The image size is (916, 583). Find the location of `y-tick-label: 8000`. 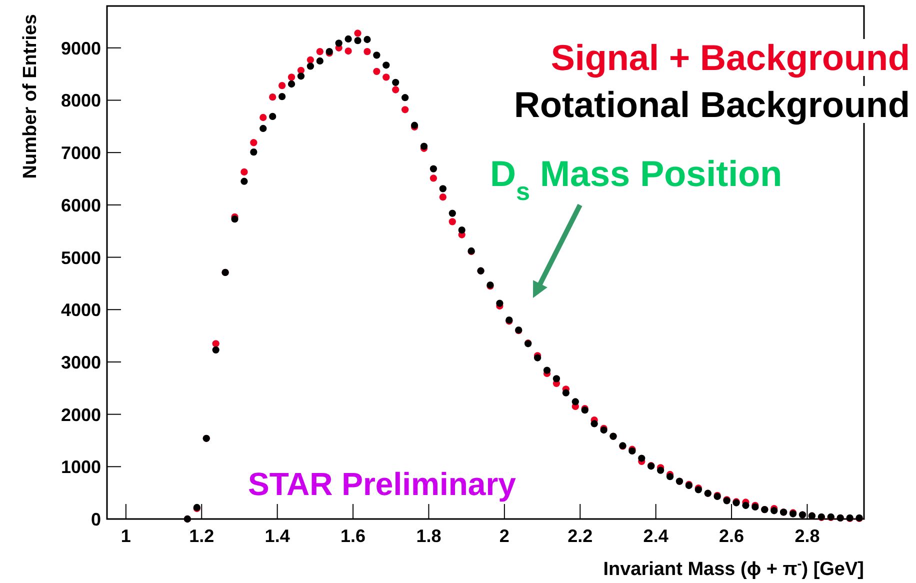

y-tick-label: 8000 is located at coordinates (80, 100).